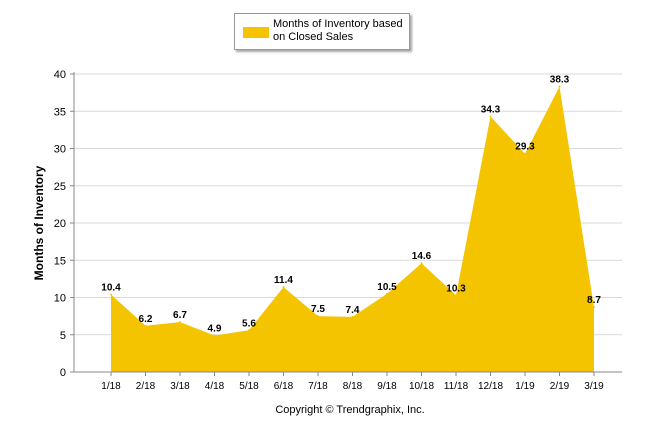  I want to click on data-label-4/18: 4.9, so click(215, 328).